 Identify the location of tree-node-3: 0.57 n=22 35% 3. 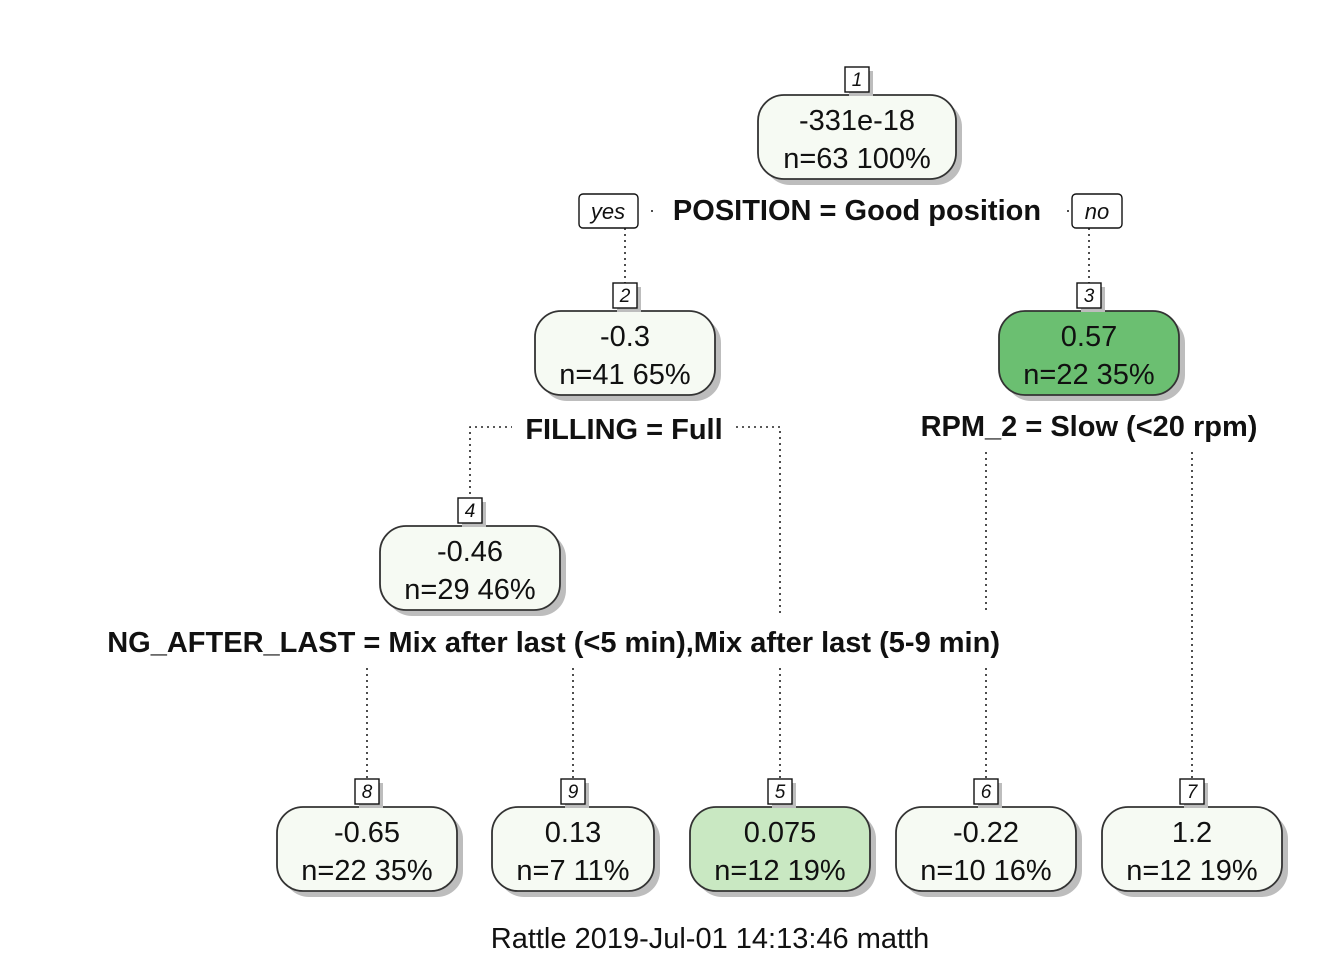
(1091, 341).